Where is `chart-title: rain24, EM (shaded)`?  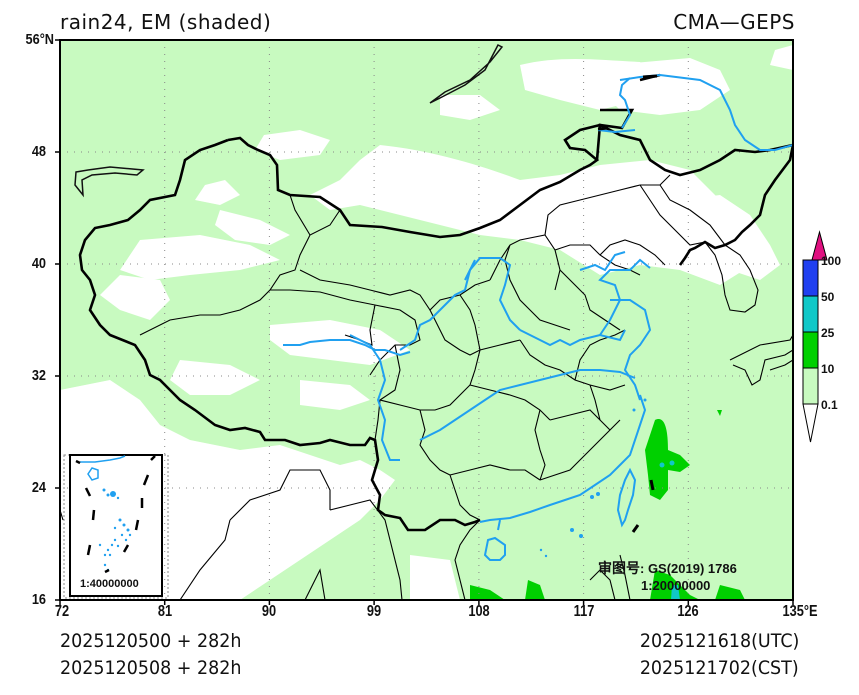
chart-title: rain24, EM (shaded) is located at coordinates (166, 22).